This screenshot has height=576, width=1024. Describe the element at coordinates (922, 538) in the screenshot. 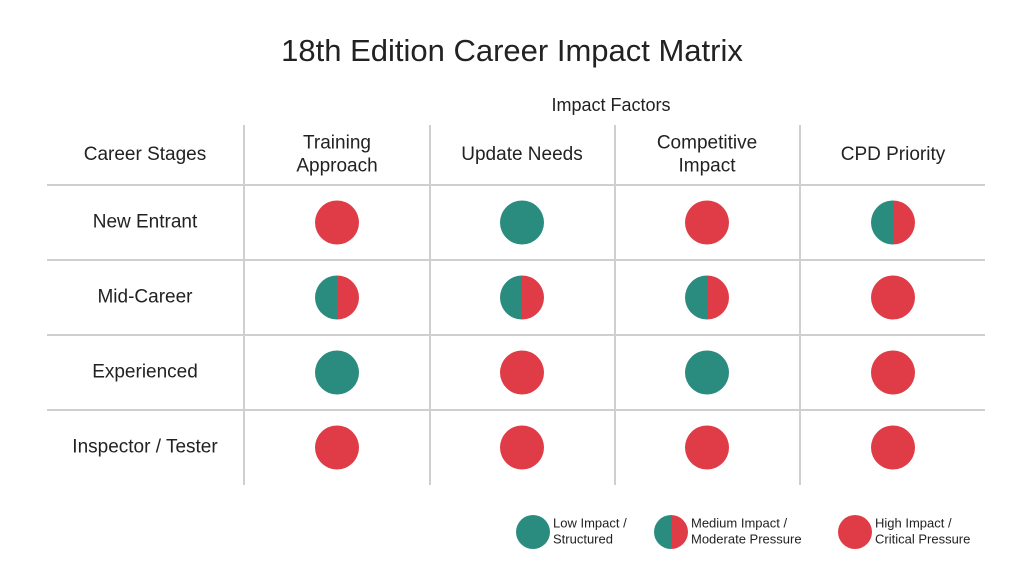

I see `legend-label: Critical Pressure` at that location.